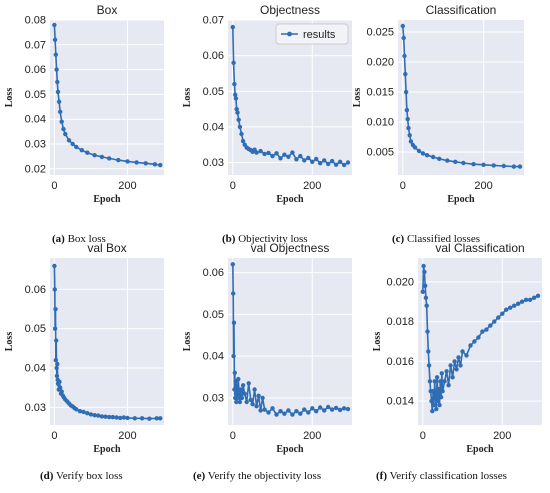 The height and width of the screenshot is (493, 550). I want to click on plot-area, so click(107, 97).